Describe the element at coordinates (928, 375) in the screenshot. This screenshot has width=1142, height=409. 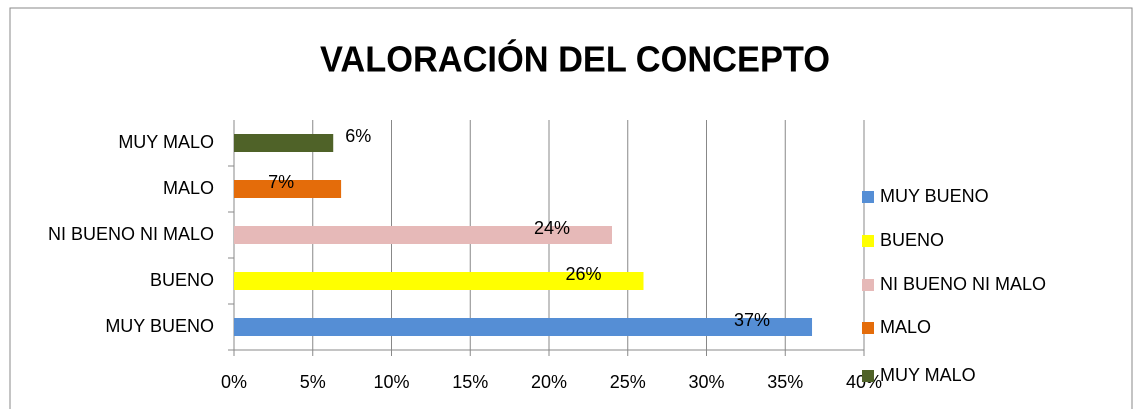
I see `legend-label: MUY MALO` at that location.